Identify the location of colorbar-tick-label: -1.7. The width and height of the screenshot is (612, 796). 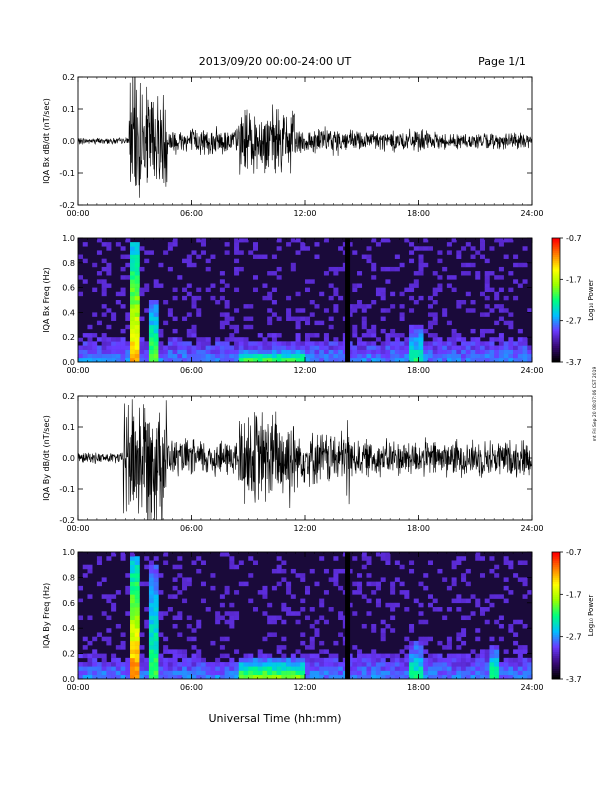
(574, 279).